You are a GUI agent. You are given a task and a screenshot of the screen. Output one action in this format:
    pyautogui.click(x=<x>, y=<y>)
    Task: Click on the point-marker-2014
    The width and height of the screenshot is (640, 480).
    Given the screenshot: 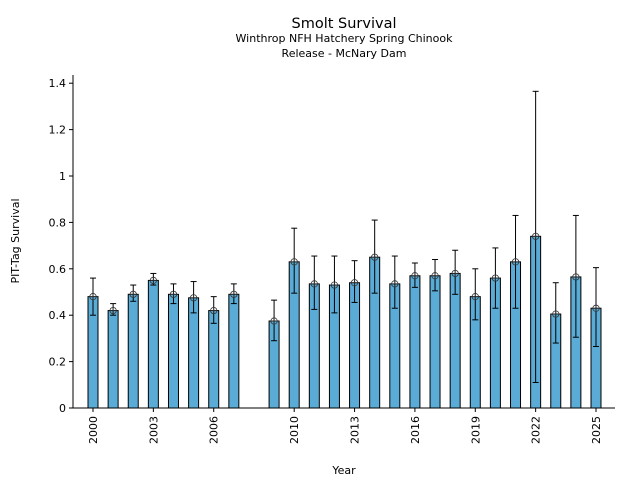 What is the action you would take?
    pyautogui.click(x=375, y=257)
    